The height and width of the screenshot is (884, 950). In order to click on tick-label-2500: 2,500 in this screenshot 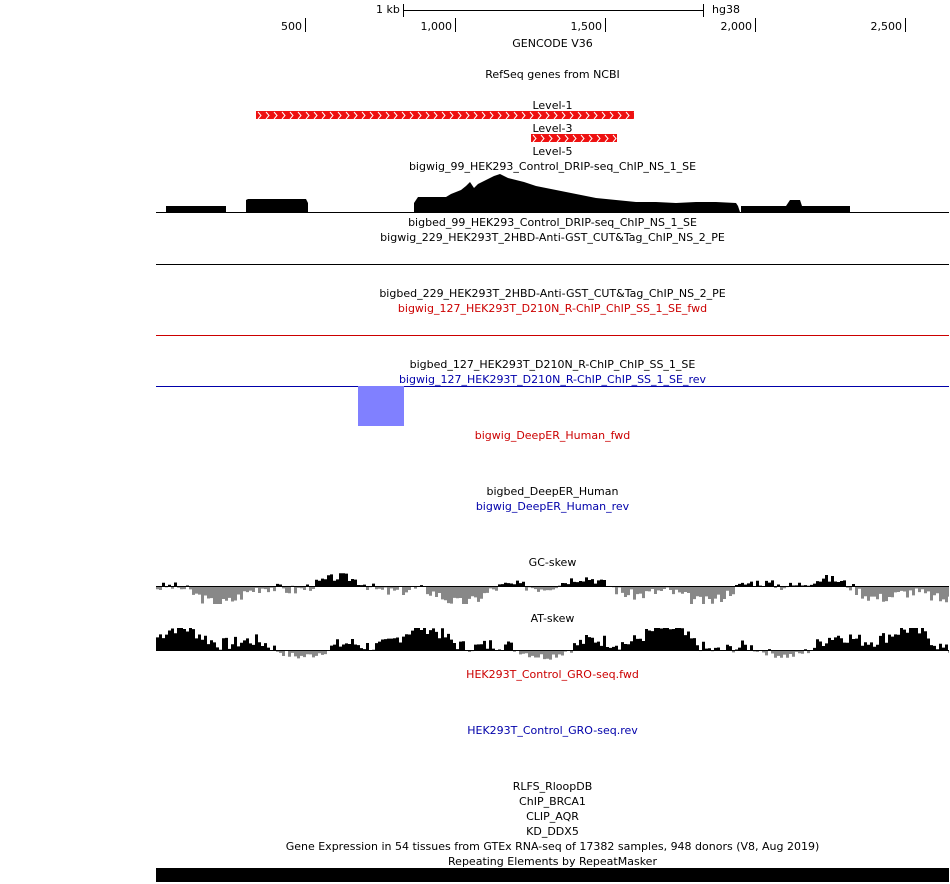, I will do `click(886, 26)`.